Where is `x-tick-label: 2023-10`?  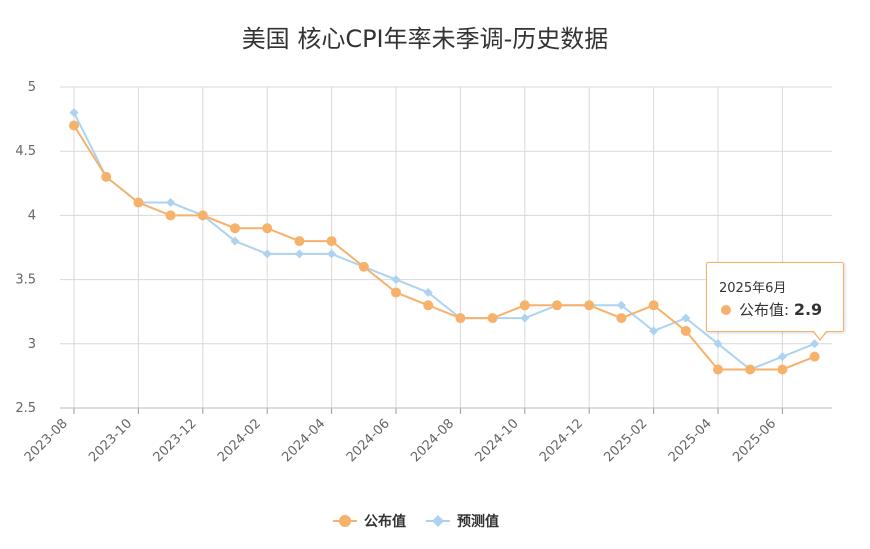 x-tick-label: 2023-10 is located at coordinates (110, 440).